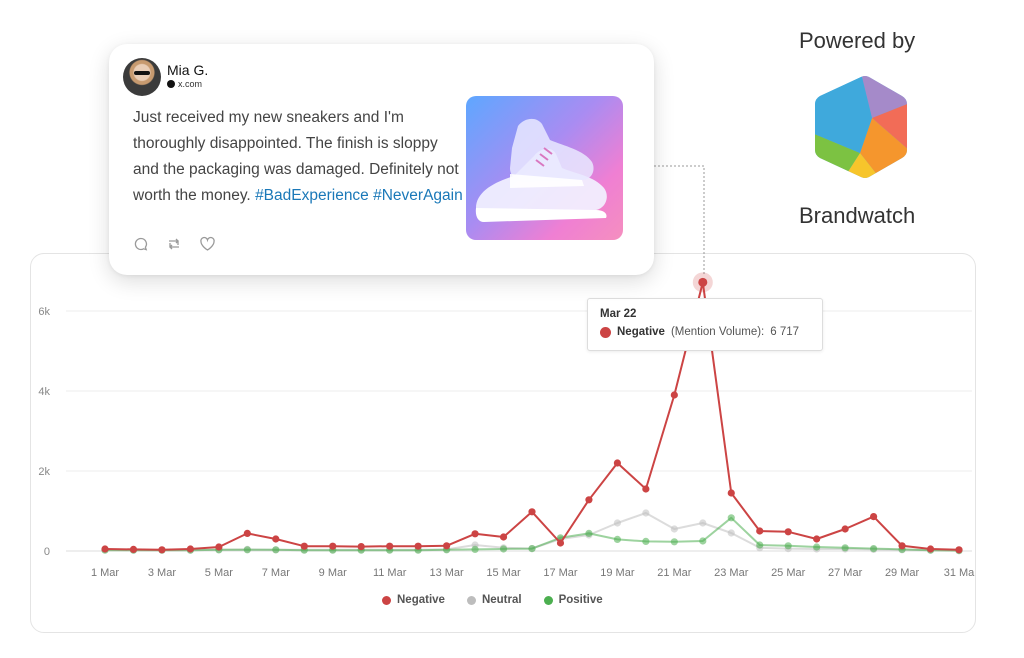 Image resolution: width=1024 pixels, height=658 pixels. What do you see at coordinates (617, 573) in the screenshot?
I see `x-tick-label: 19 Mar` at bounding box center [617, 573].